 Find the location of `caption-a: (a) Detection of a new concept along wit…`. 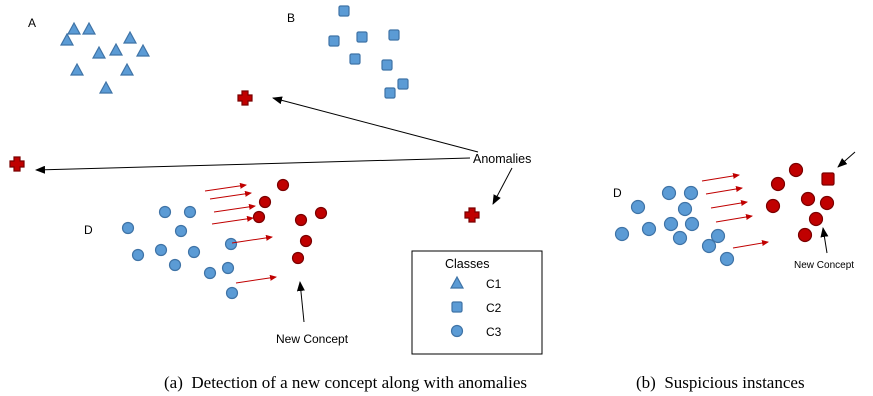

caption-a: (a) Detection of a new concept along wit… is located at coordinates (345, 382).